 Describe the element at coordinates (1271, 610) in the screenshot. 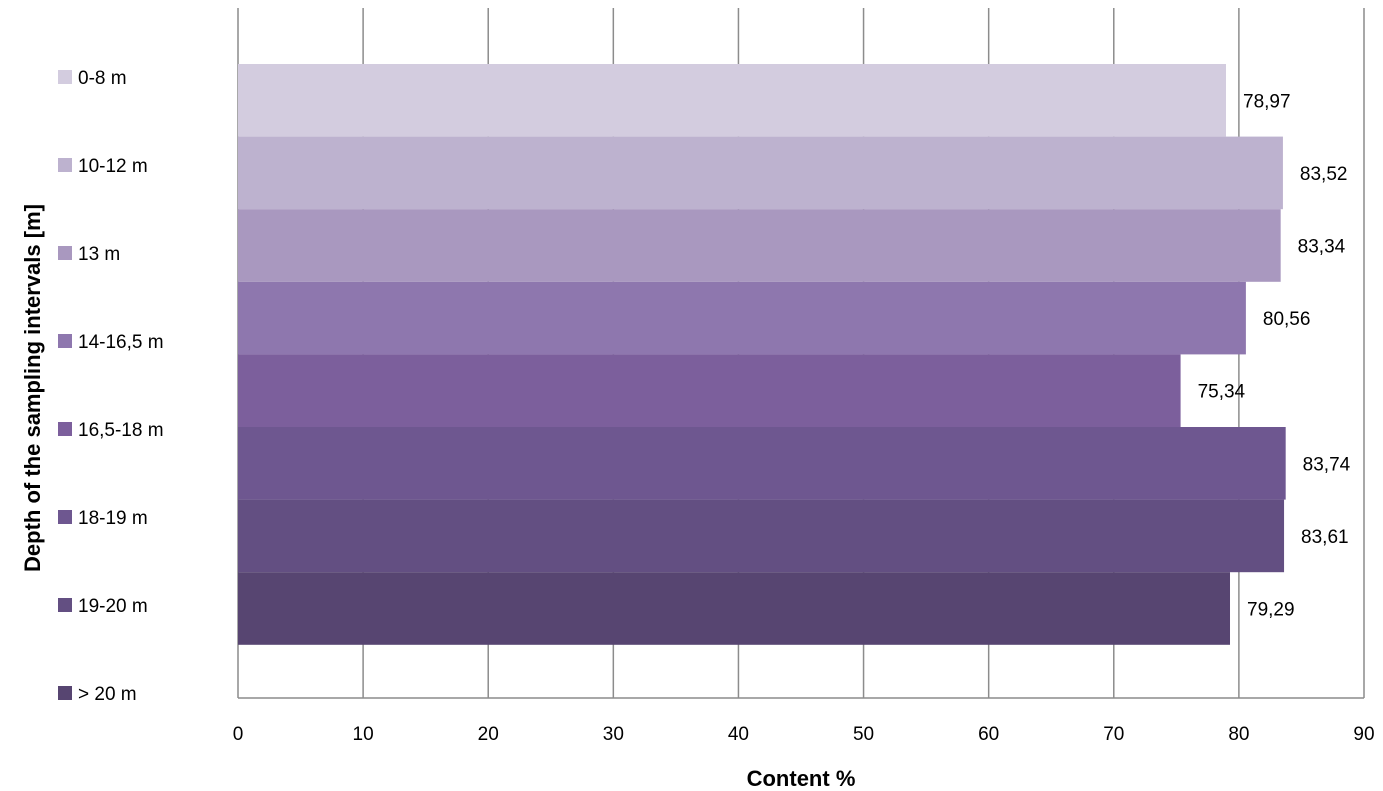

I see `data-label: 79,29` at that location.